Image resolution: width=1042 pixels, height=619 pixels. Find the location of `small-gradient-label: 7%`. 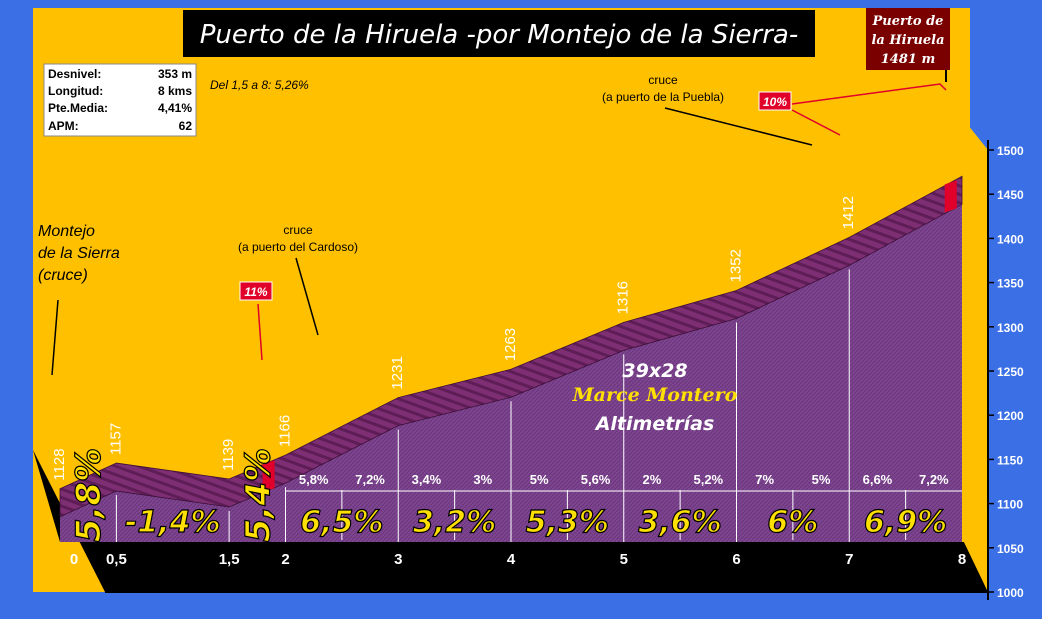

small-gradient-label: 7% is located at coordinates (764, 479).